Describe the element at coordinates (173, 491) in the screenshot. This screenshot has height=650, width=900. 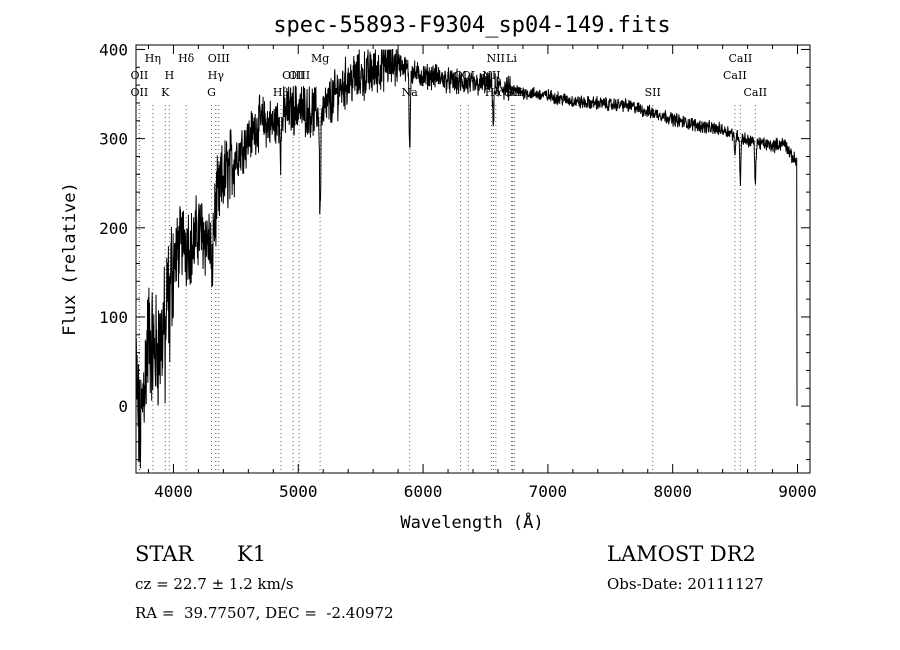
I see `x-tick-label: 4000` at that location.